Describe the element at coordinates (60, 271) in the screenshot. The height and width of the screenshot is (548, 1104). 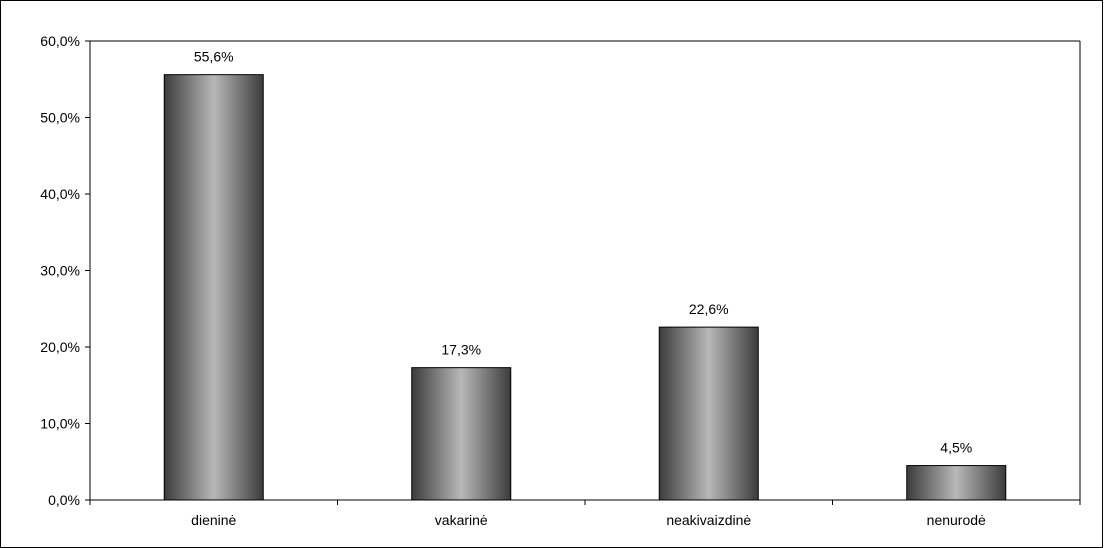
I see `y-tick-label: 30,0%` at that location.